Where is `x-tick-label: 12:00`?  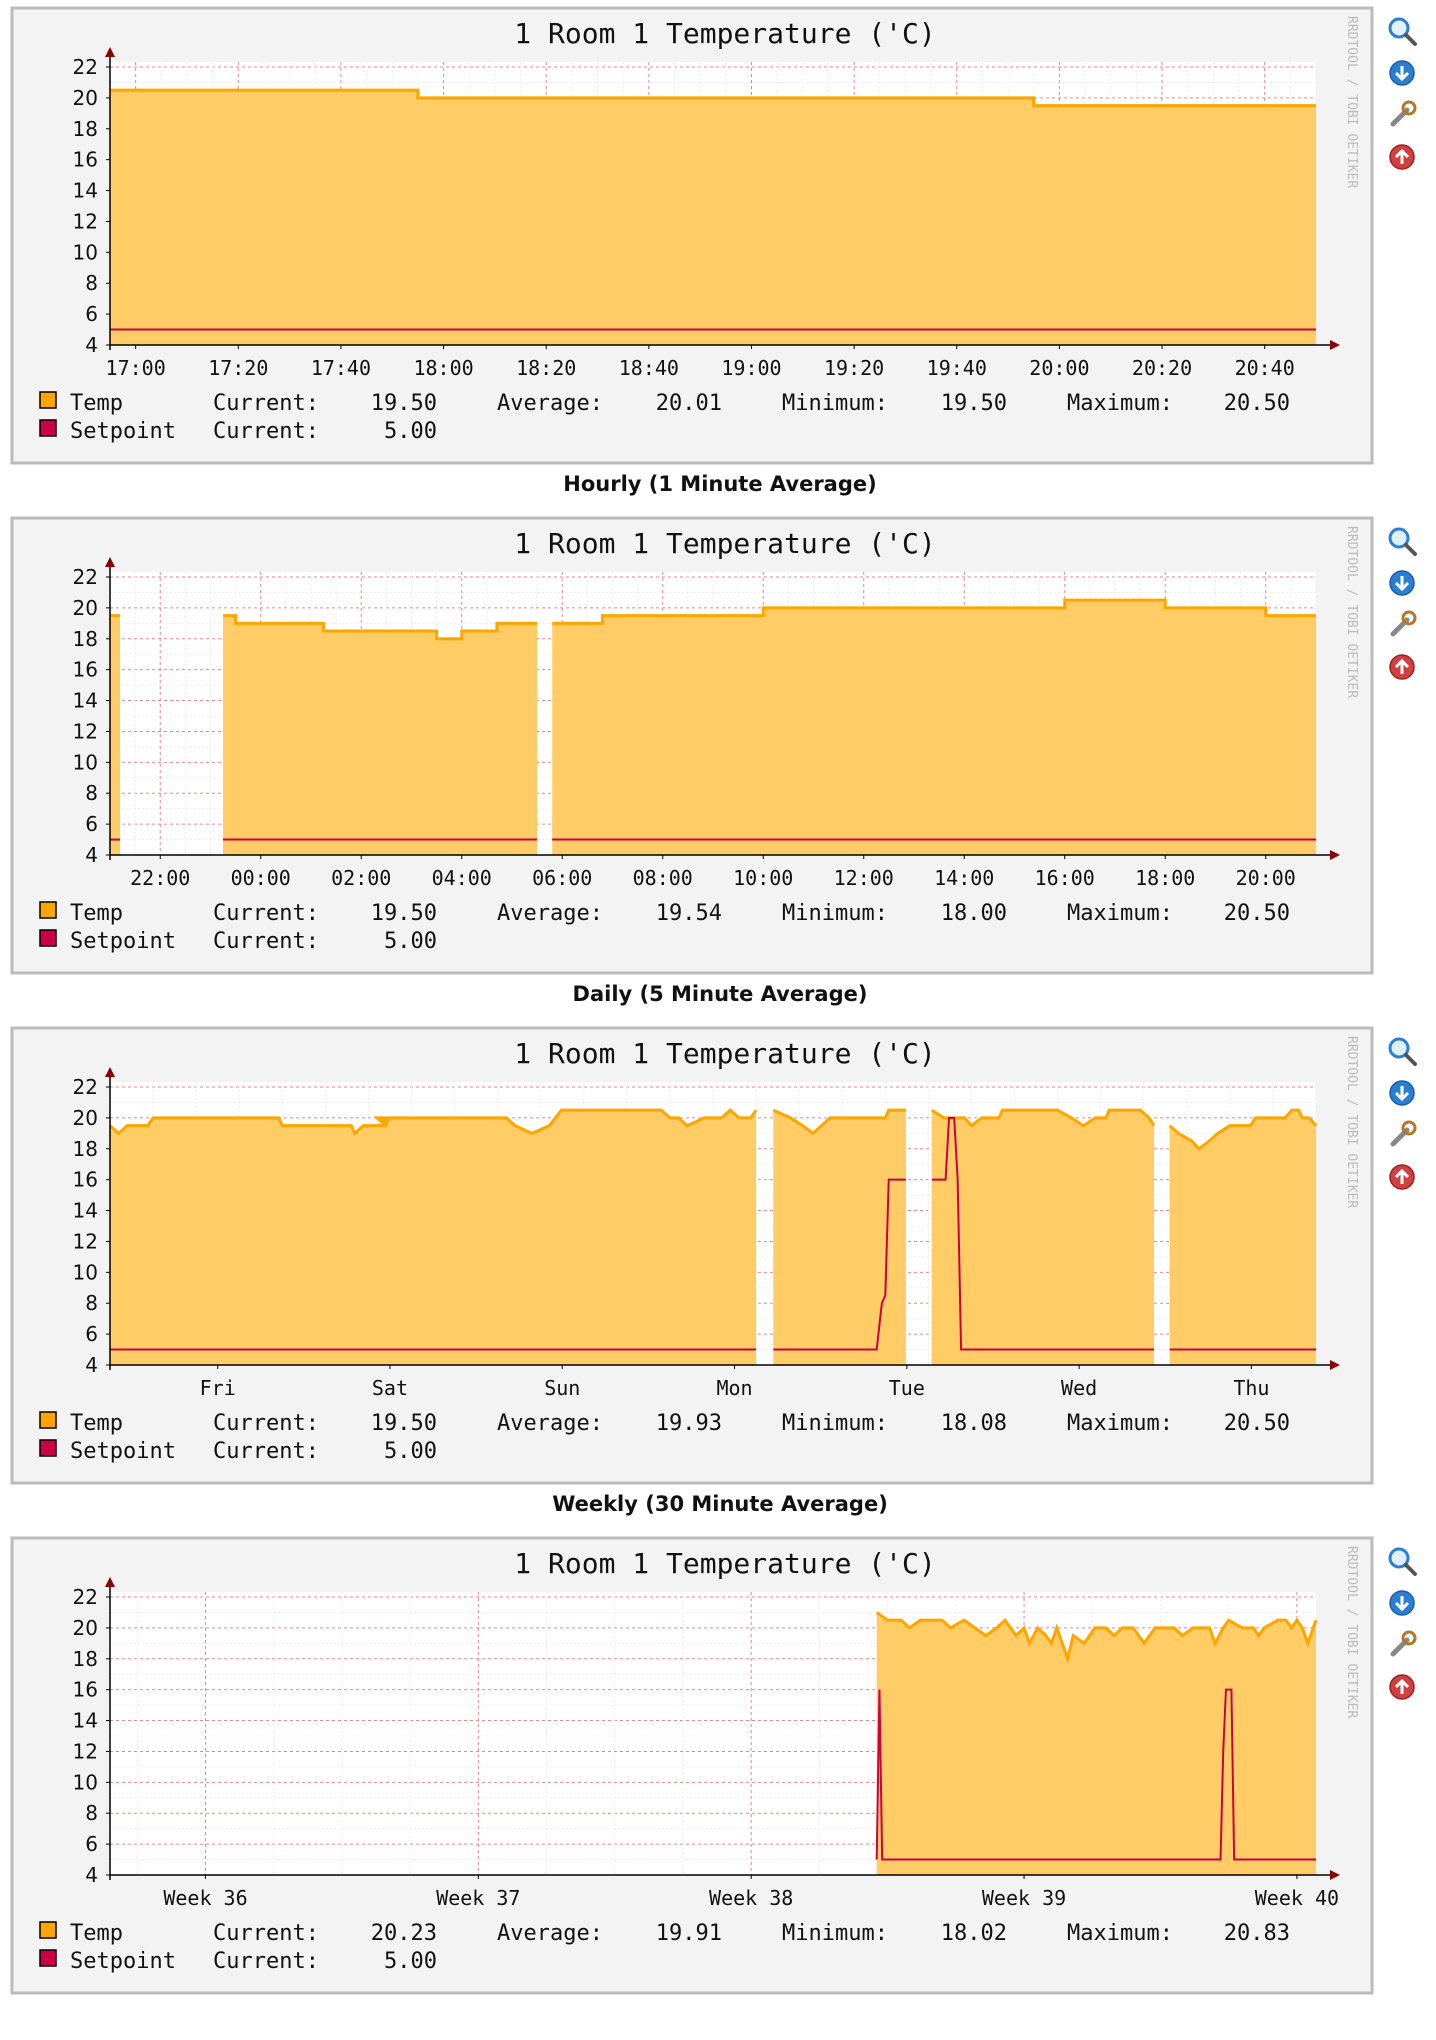
x-tick-label: 12:00 is located at coordinates (864, 878).